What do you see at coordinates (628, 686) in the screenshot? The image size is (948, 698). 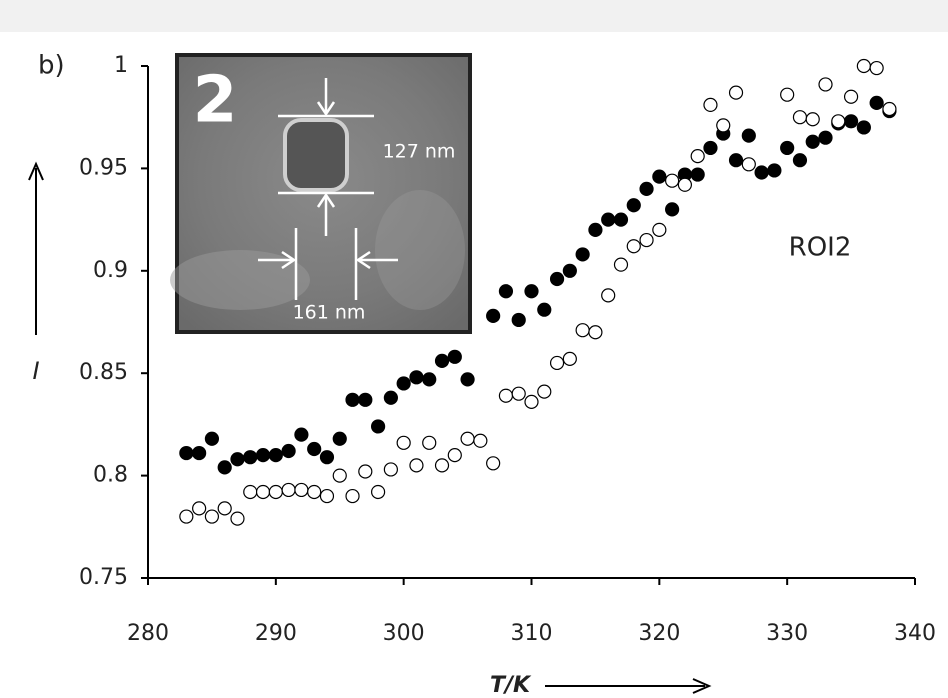 I see `x-arrow` at bounding box center [628, 686].